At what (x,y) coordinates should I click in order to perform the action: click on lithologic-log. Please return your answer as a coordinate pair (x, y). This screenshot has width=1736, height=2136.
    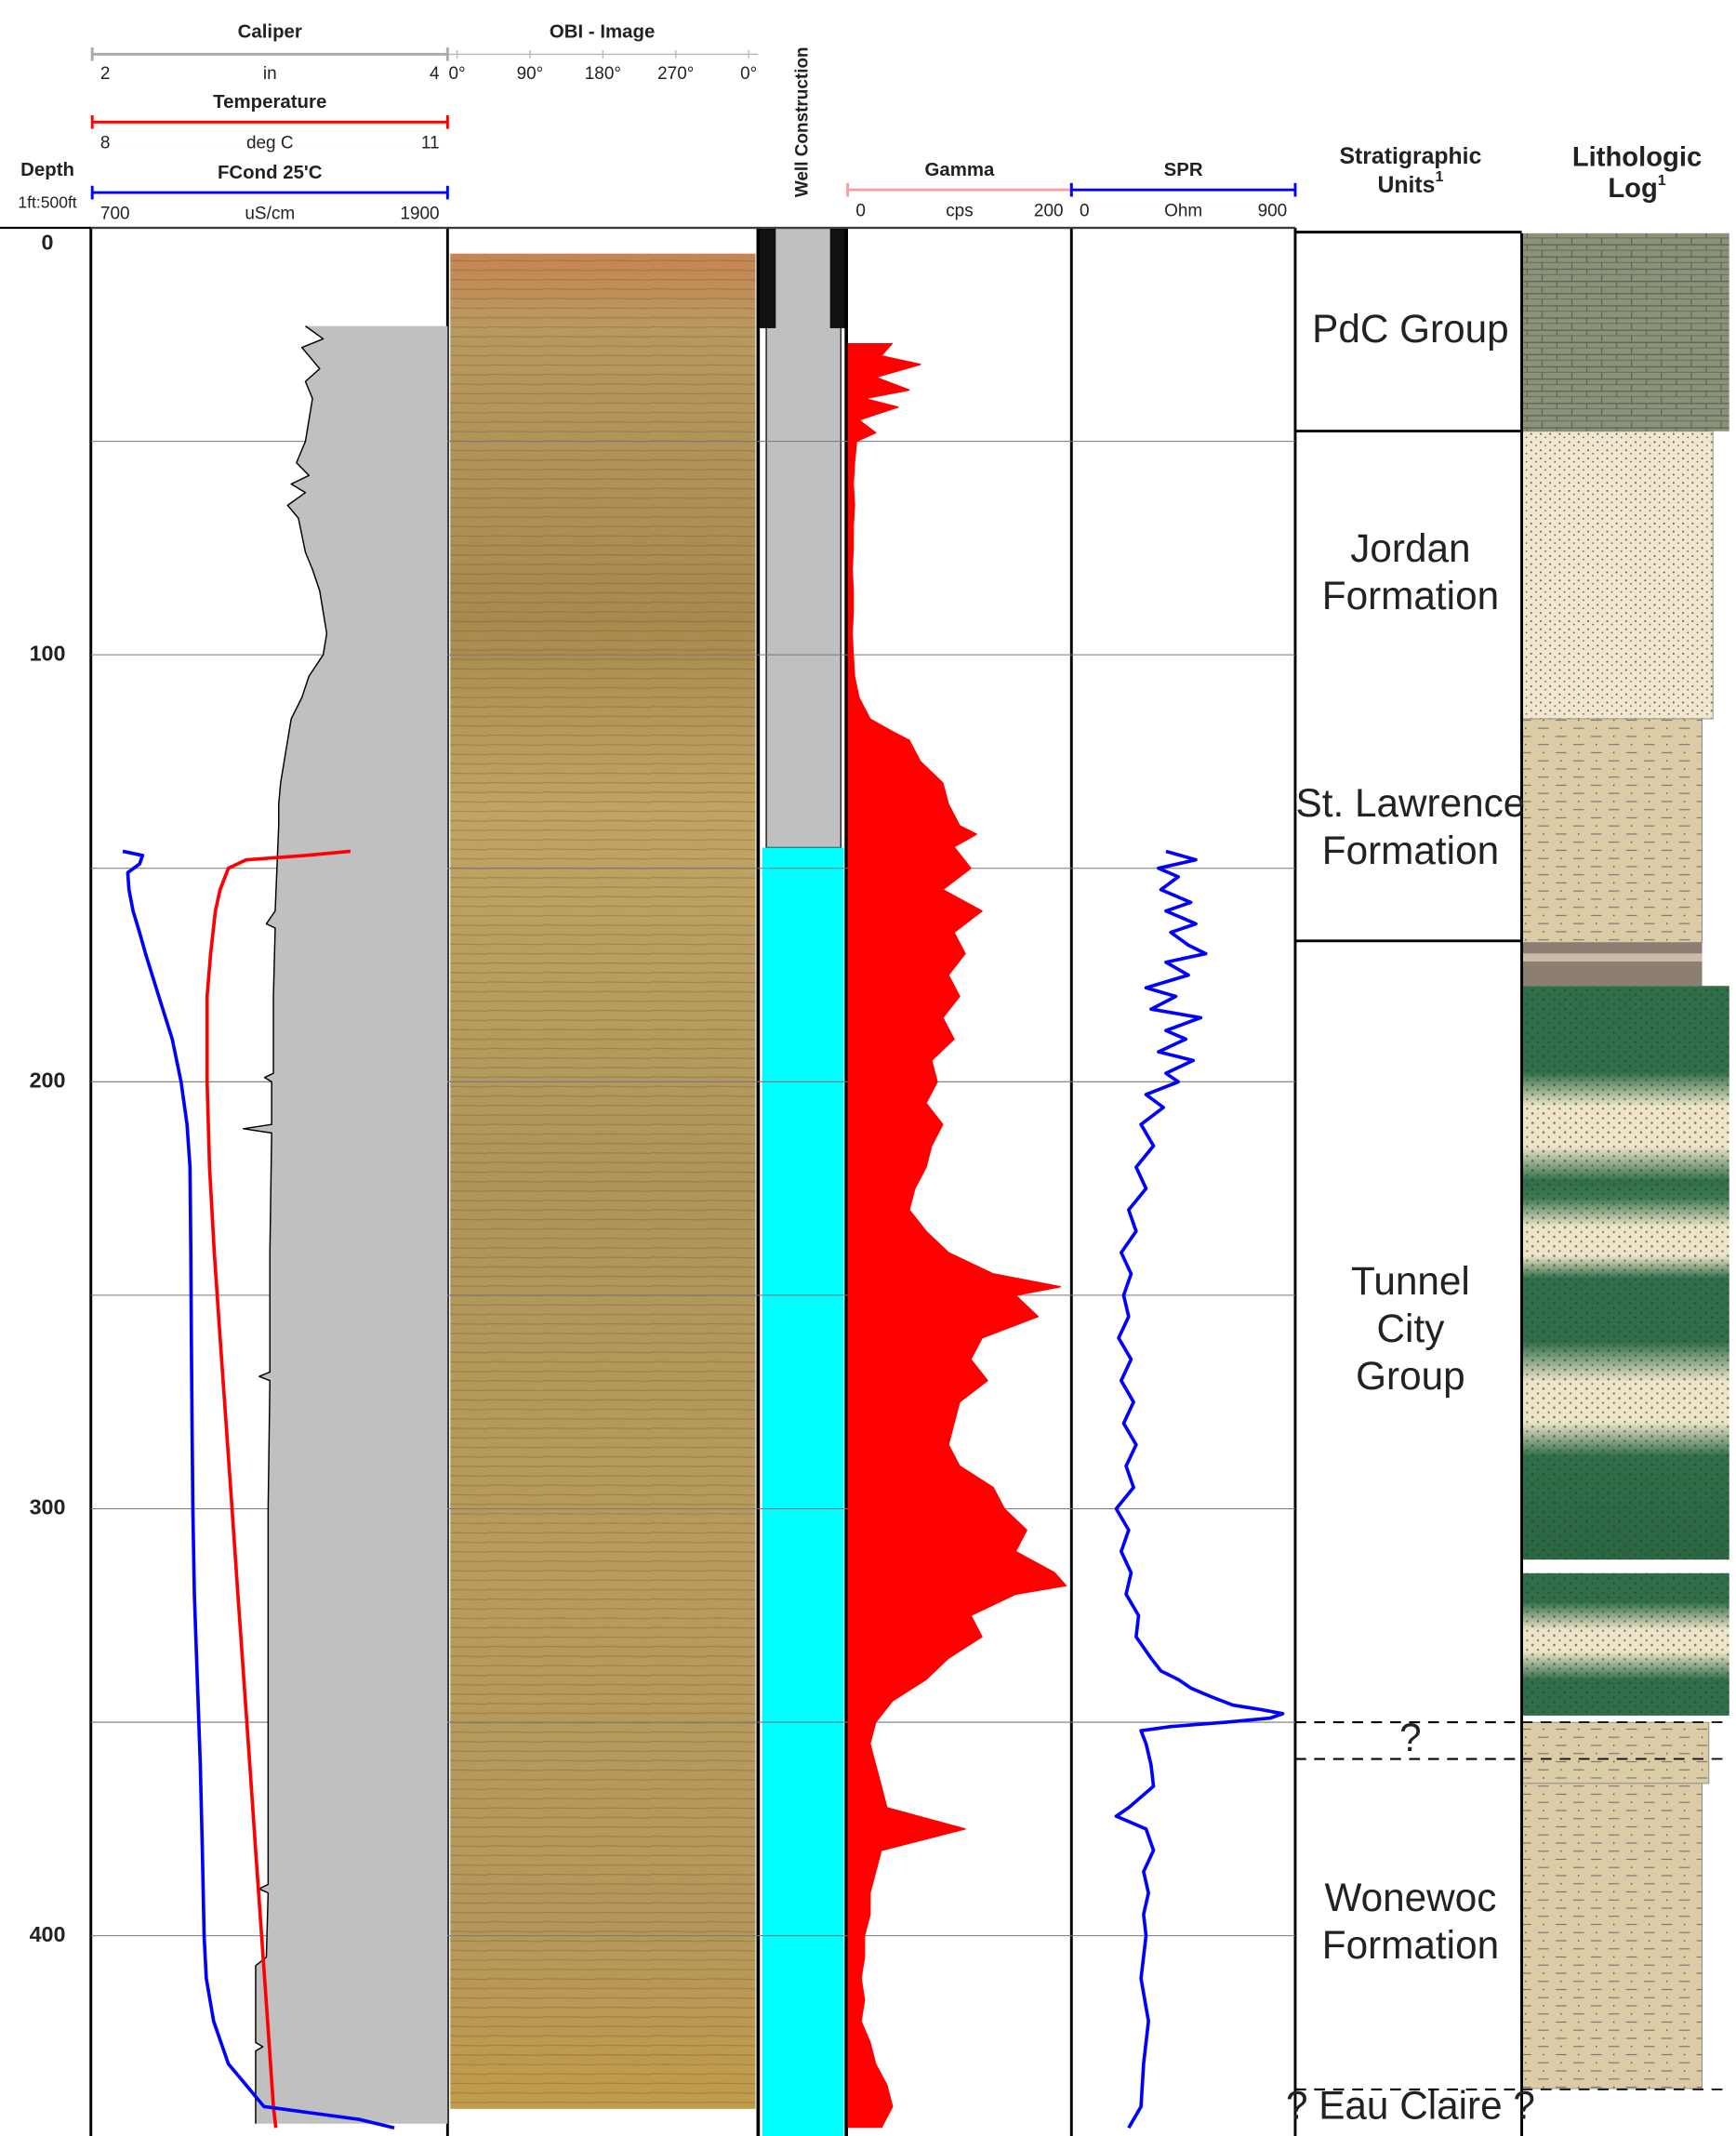
    Looking at the image, I should click on (1625, 1161).